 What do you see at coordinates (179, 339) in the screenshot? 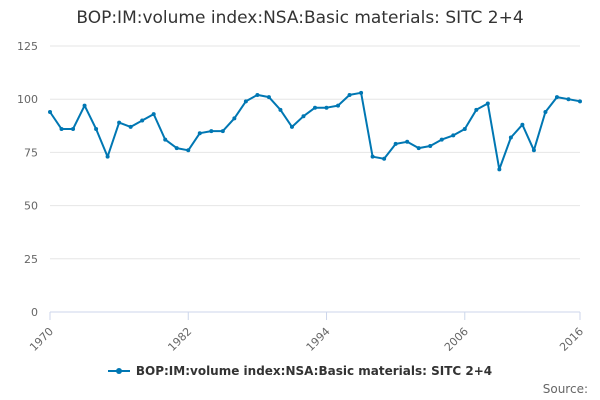
I see `x-tick-label: 1982` at bounding box center [179, 339].